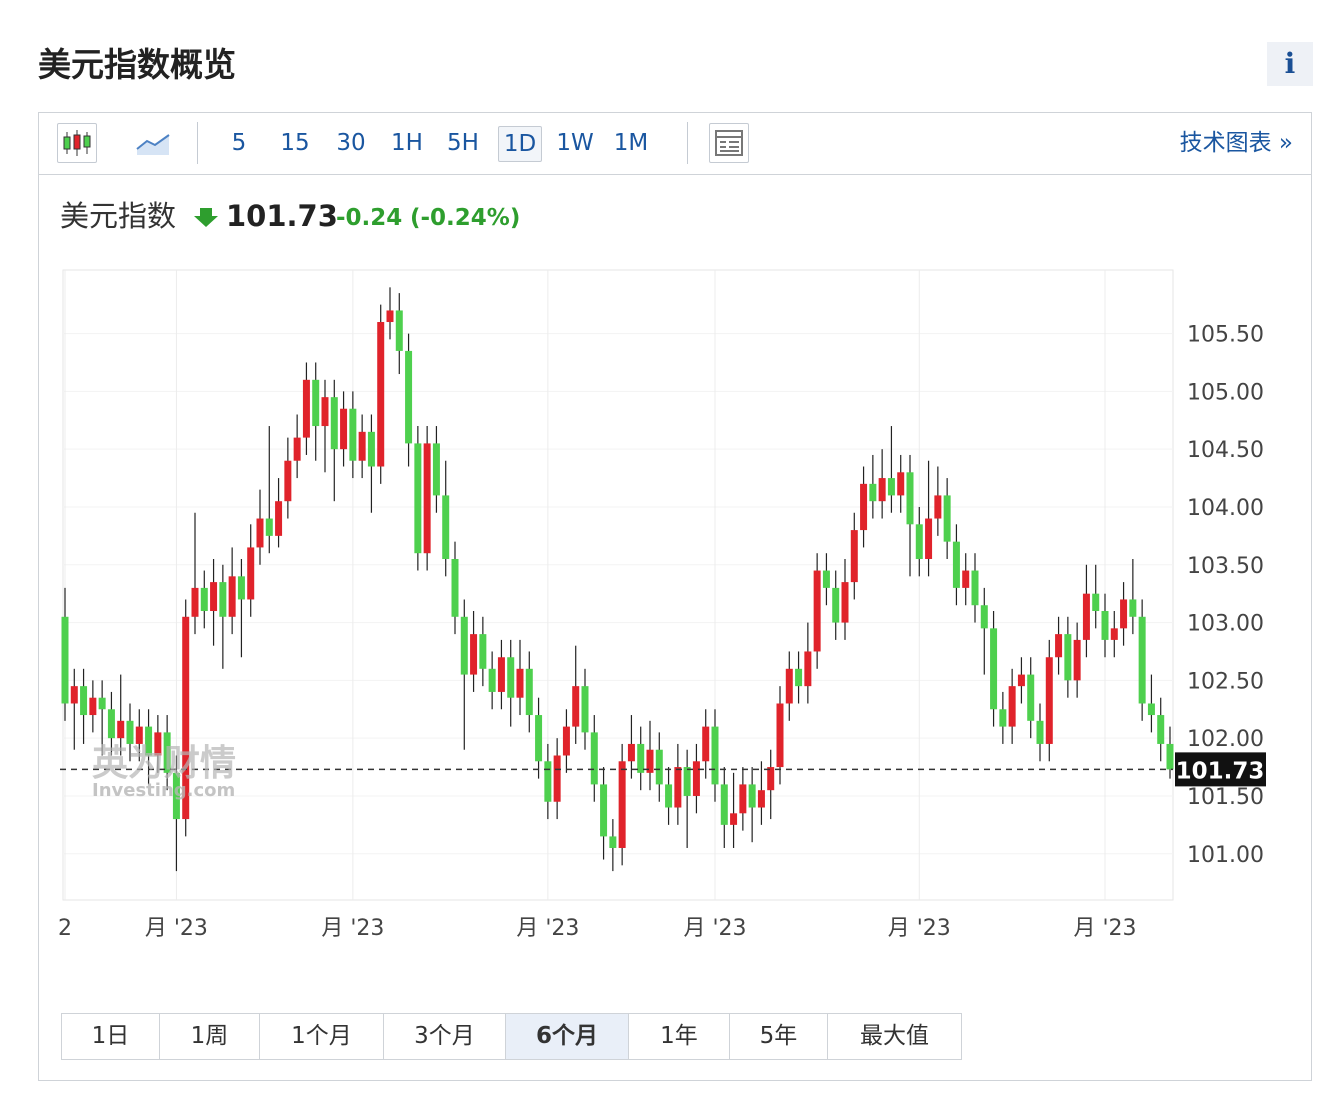 The image size is (1332, 1098). Describe the element at coordinates (675, 144) in the screenshot. I see `toolbar: 5 15 30 1H 5H 1D 1W 1M 技术图表 »` at that location.